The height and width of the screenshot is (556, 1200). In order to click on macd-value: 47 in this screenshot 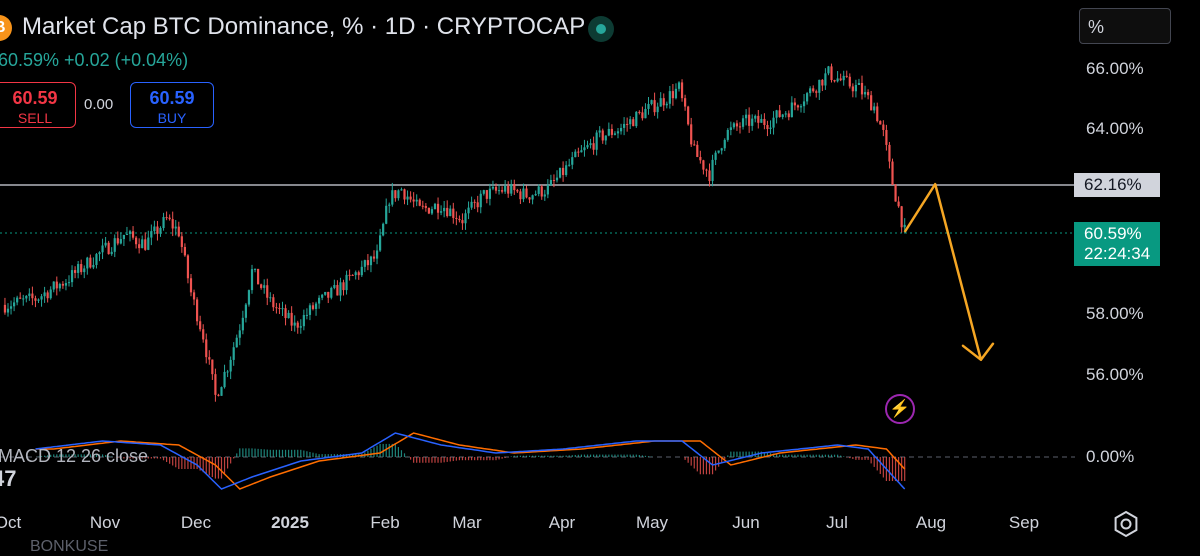, I will do `click(8, 478)`.